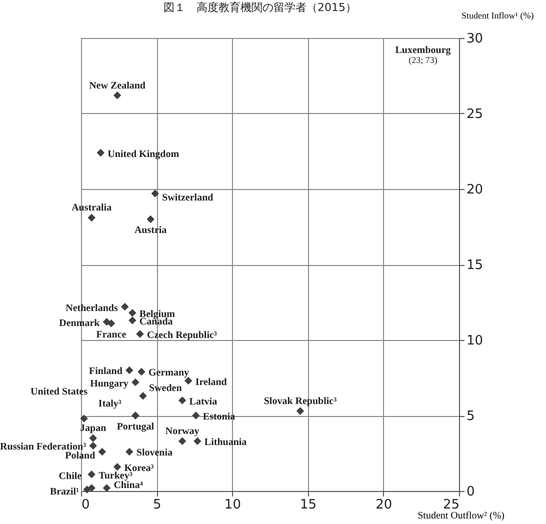 The height and width of the screenshot is (524, 546). What do you see at coordinates (154, 453) in the screenshot?
I see `series-label: Slovenia` at bounding box center [154, 453].